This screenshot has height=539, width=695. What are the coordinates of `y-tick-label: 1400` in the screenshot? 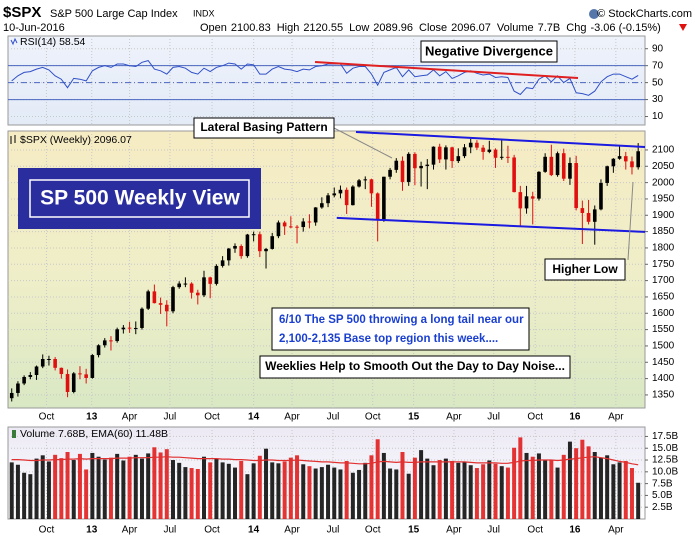 It's located at (663, 378).